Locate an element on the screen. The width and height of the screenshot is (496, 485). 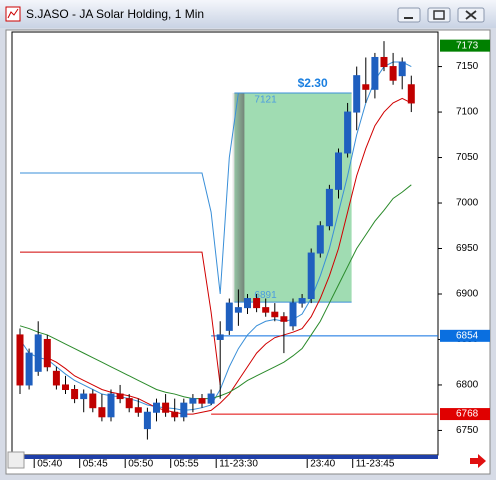
x-tick-label: 05:40 is located at coordinates (49, 464).